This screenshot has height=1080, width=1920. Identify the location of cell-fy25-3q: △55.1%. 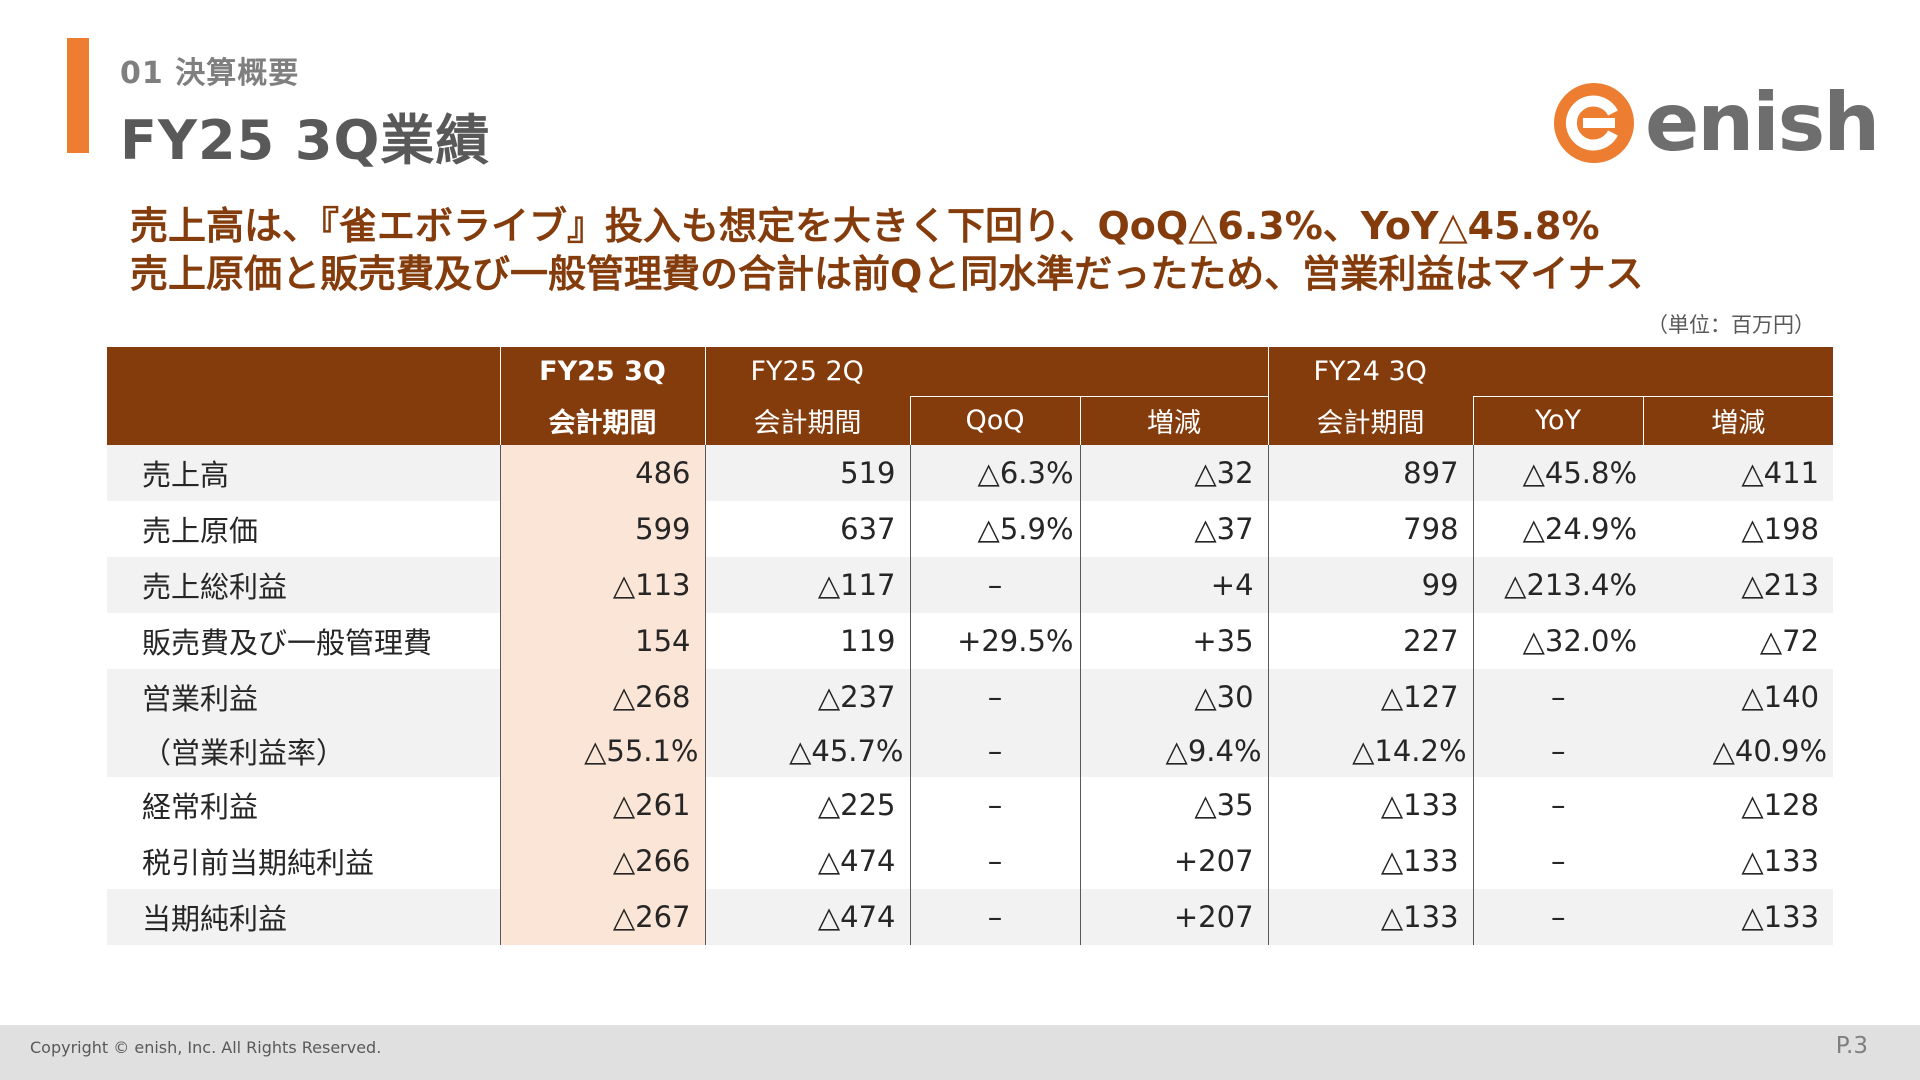
(602, 751).